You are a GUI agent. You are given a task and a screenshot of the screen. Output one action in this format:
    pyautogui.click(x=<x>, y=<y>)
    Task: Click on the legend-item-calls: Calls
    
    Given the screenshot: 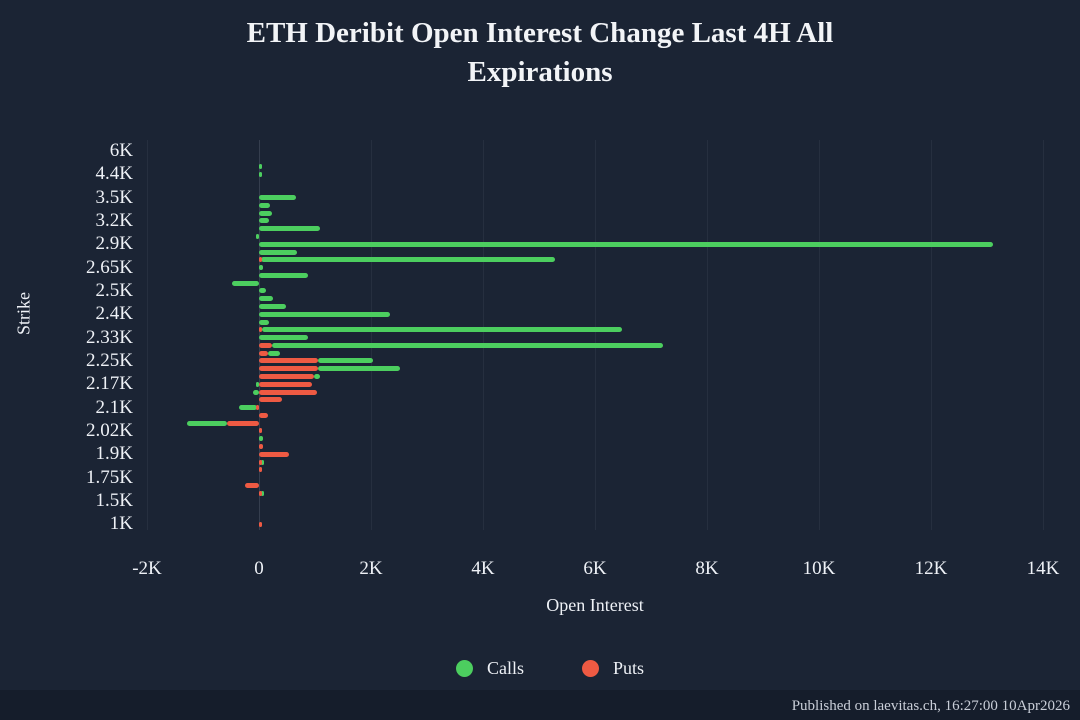 What is the action you would take?
    pyautogui.click(x=489, y=668)
    